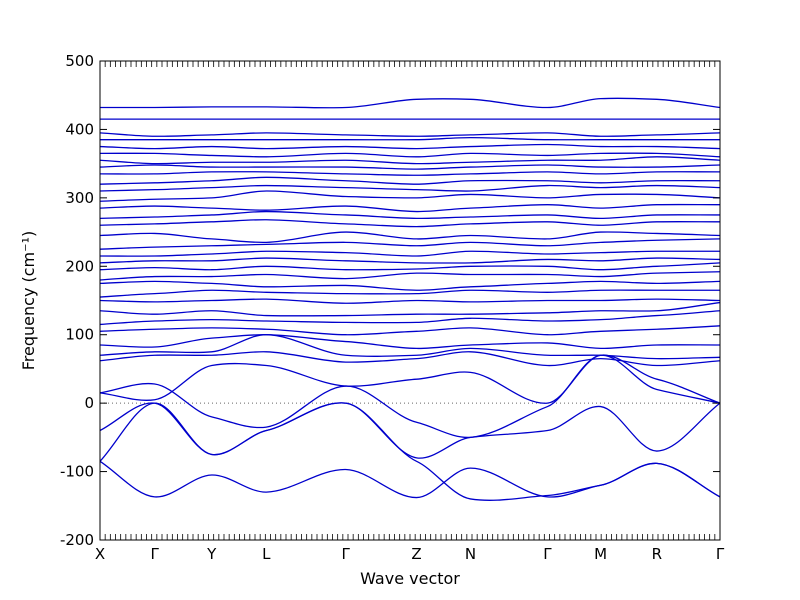 This screenshot has height=600, width=800. Describe the element at coordinates (657, 554) in the screenshot. I see `x-tick-label: R` at that location.